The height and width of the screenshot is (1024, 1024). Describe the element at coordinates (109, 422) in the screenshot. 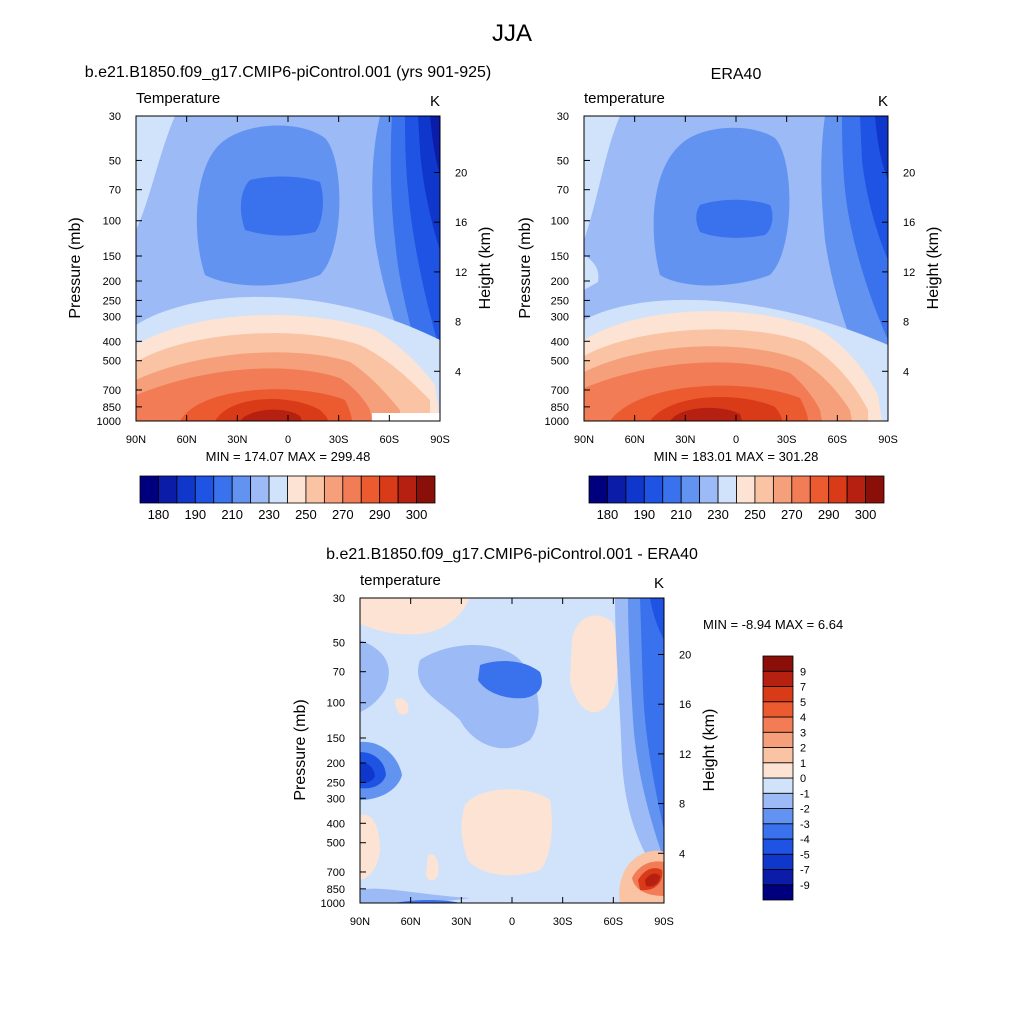

I see `y-tick-label: 1000` at that location.